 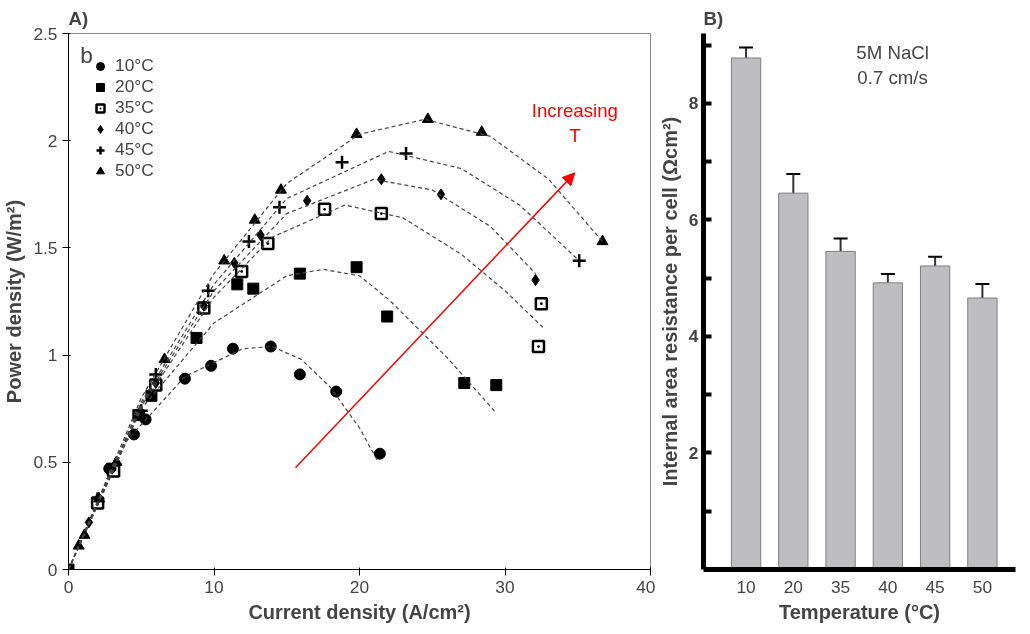 What do you see at coordinates (134, 107) in the screenshot?
I see `legend-label: 35°C` at bounding box center [134, 107].